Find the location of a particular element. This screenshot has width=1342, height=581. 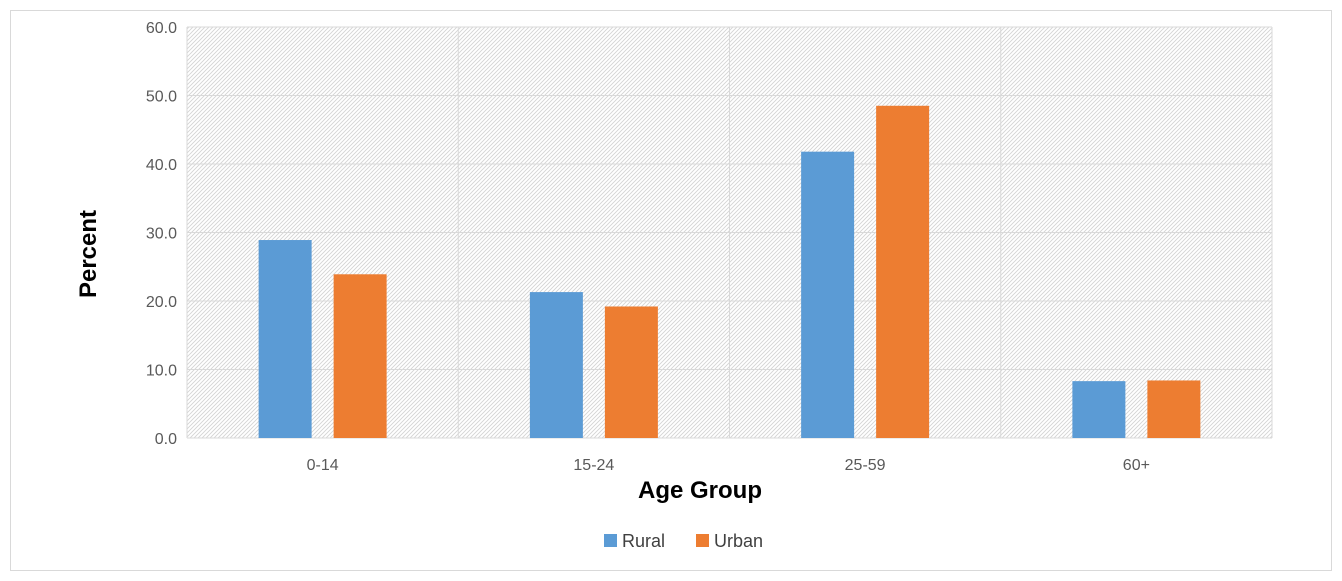

y-tick-label: 50.0 is located at coordinates (161, 97).